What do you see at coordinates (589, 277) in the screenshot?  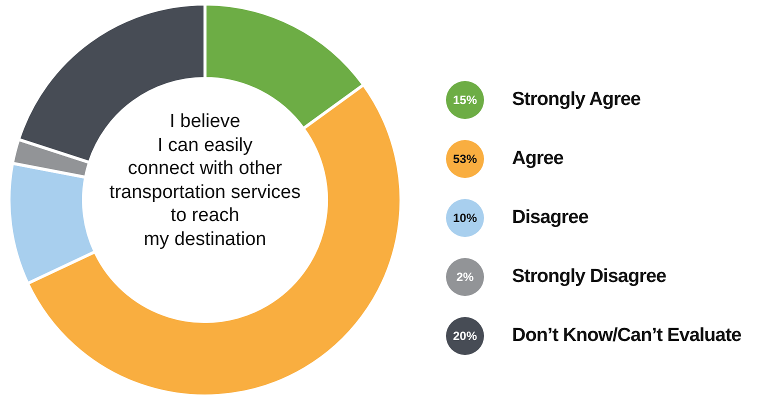 I see `legend-label: Strongly Disagree` at bounding box center [589, 277].